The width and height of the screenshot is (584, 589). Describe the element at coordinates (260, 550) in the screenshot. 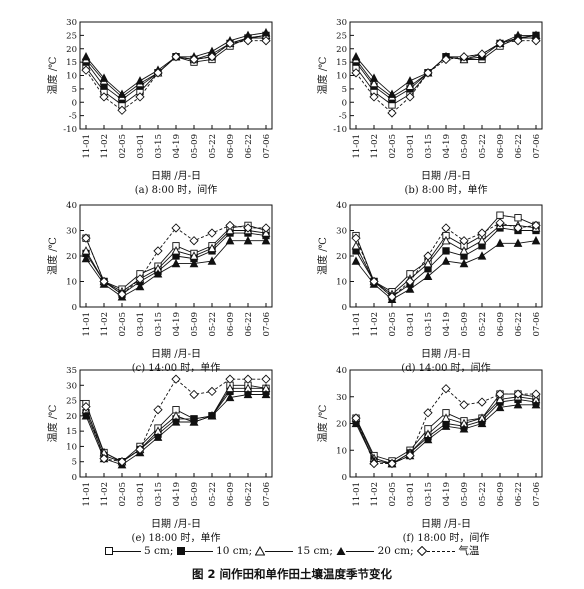

I see `open-triangle-icon` at that location.